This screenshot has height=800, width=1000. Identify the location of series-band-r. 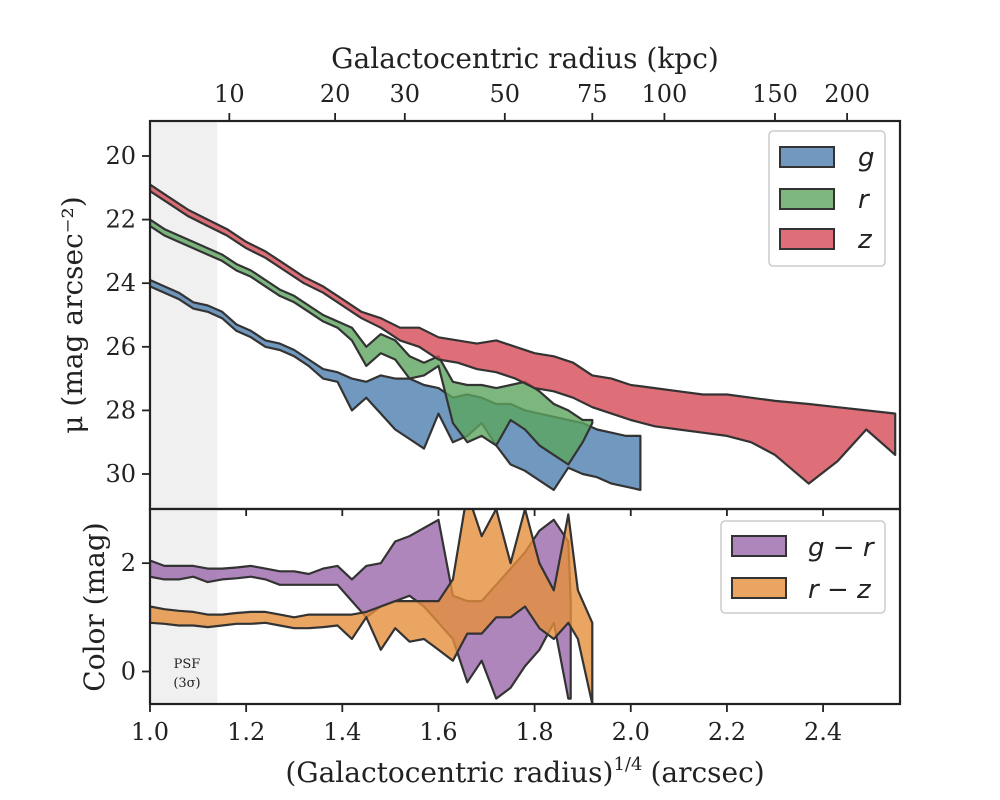
(372, 342).